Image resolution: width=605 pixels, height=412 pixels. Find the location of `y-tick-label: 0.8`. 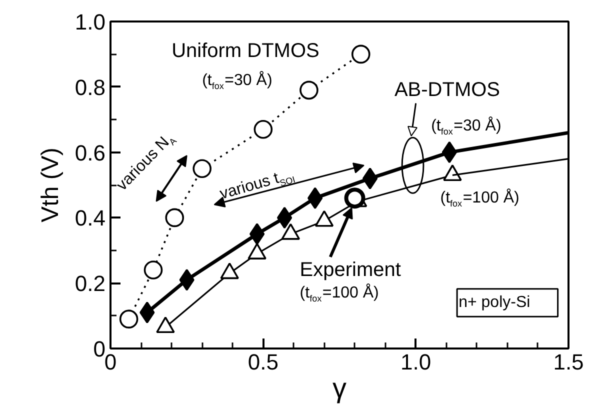

y-tick-label: 0.8 is located at coordinates (90, 87).